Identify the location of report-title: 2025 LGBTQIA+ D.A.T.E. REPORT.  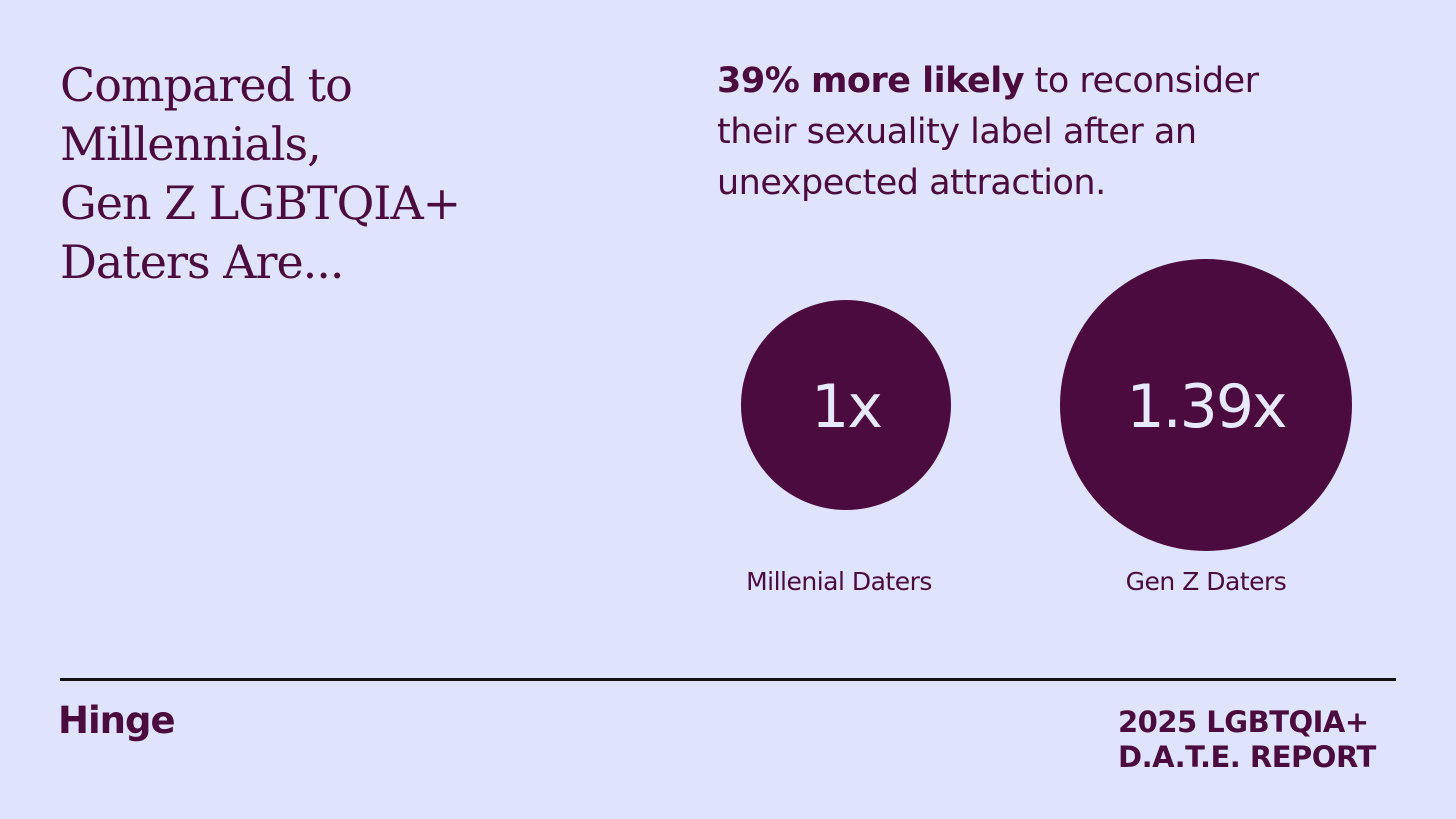
(1247, 740).